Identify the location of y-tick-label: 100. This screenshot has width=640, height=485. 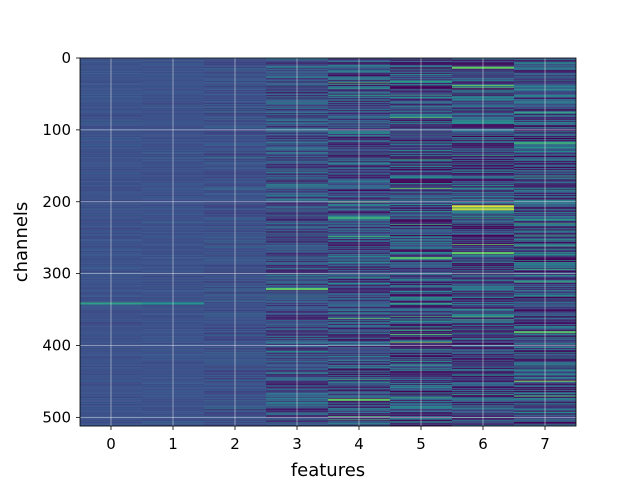
(56, 130).